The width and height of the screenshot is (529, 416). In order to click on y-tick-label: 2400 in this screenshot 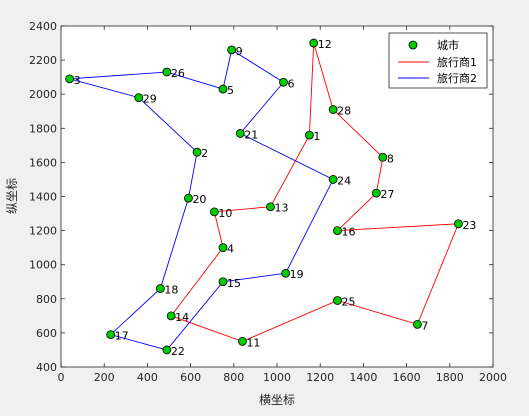, I will do `click(43, 26)`.